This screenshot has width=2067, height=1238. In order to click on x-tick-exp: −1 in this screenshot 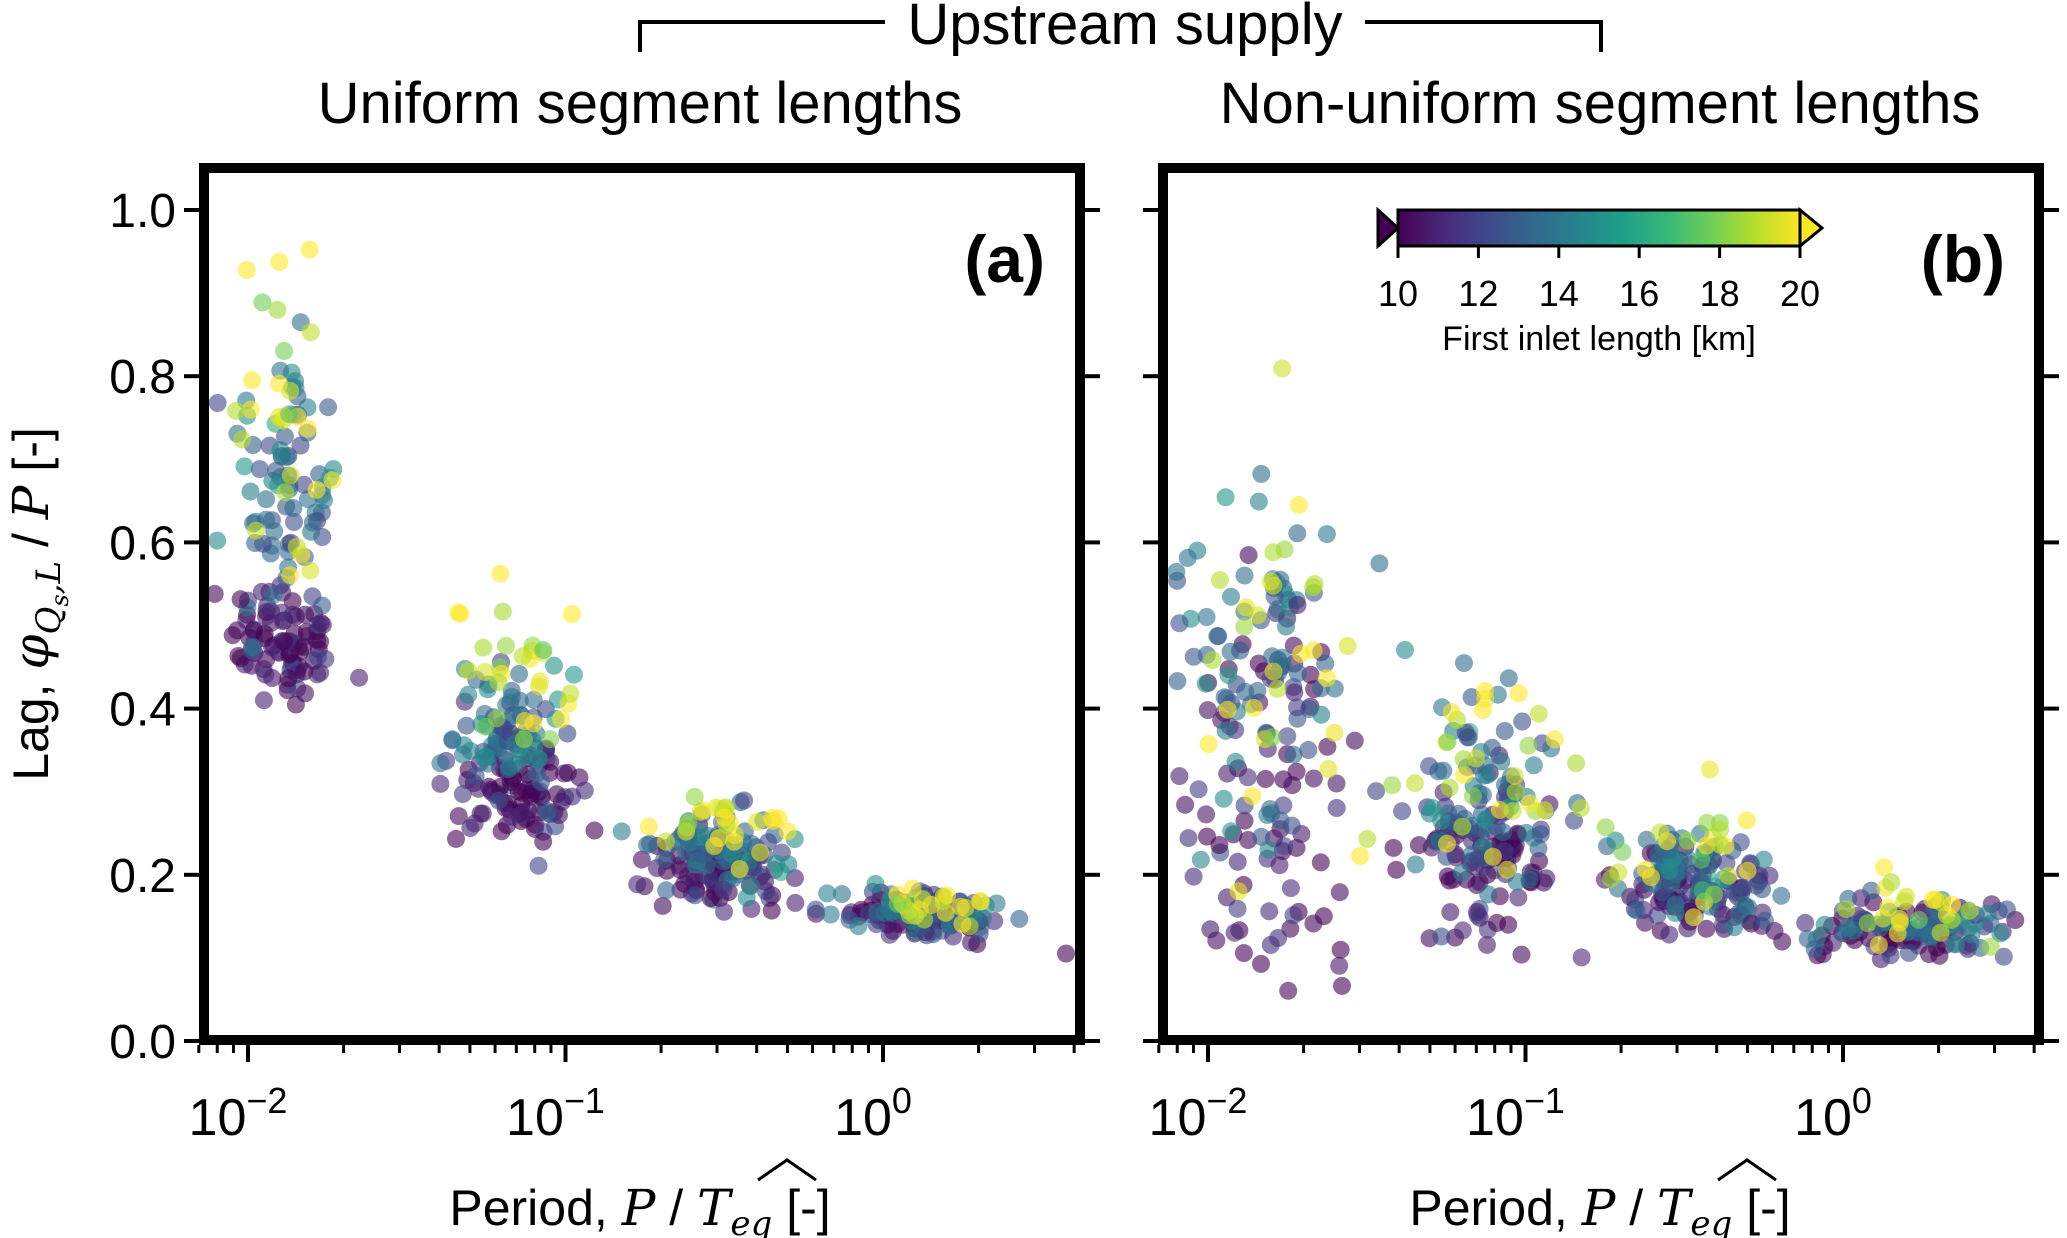, I will do `click(1544, 1100)`.